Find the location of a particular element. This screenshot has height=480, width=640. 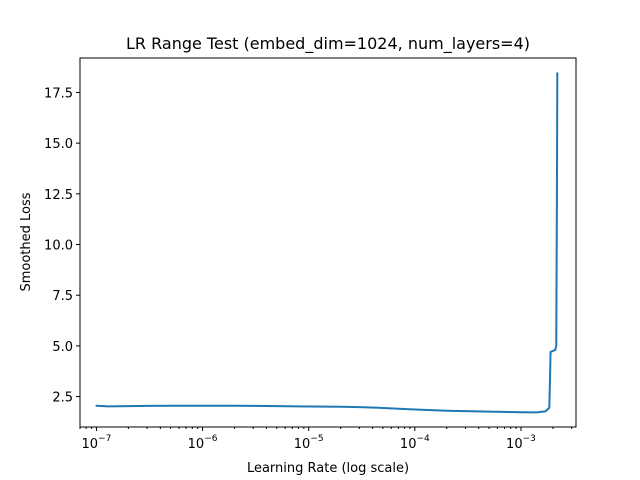

x-tick-label: 10⁻⁷ is located at coordinates (97, 443).